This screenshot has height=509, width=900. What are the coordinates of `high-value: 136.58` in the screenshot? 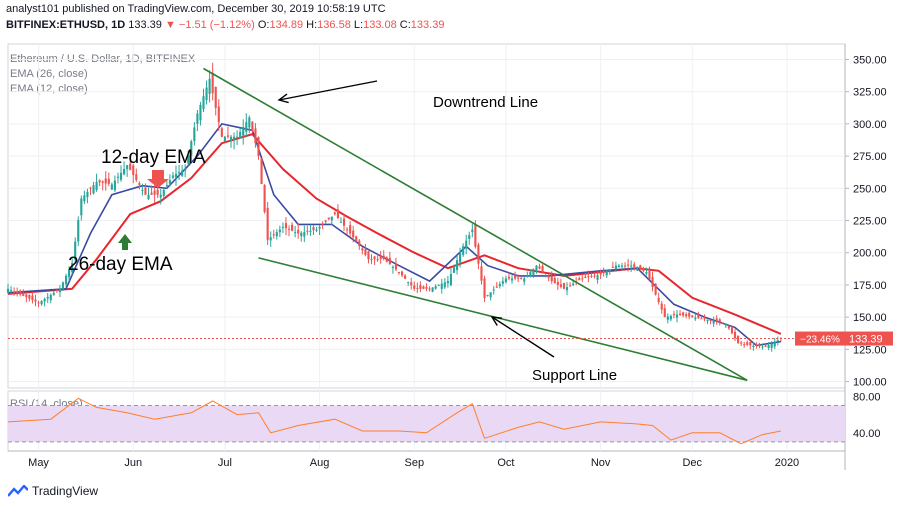 It's located at (334, 25).